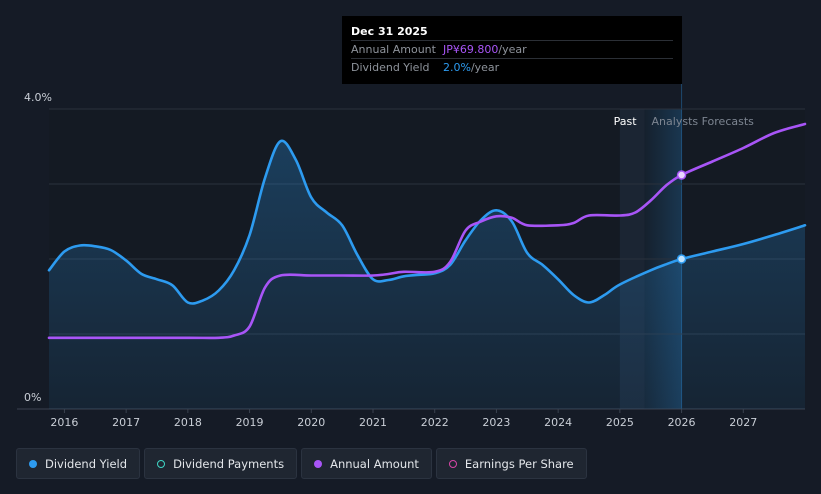 The width and height of the screenshot is (821, 494). I want to click on dividend-yield-dot-icon, so click(33, 463).